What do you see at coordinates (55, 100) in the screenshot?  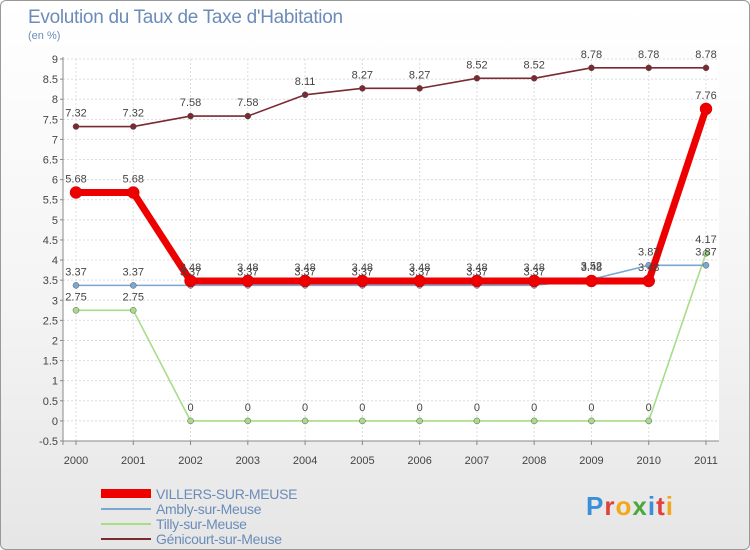 I see `y-tick-label: 8` at bounding box center [55, 100].